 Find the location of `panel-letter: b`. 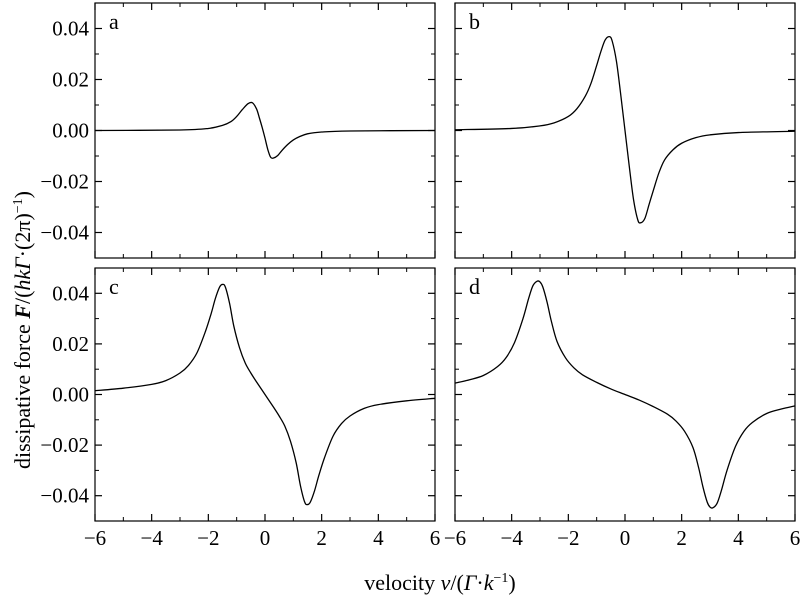

panel-letter: b is located at coordinates (474, 21).